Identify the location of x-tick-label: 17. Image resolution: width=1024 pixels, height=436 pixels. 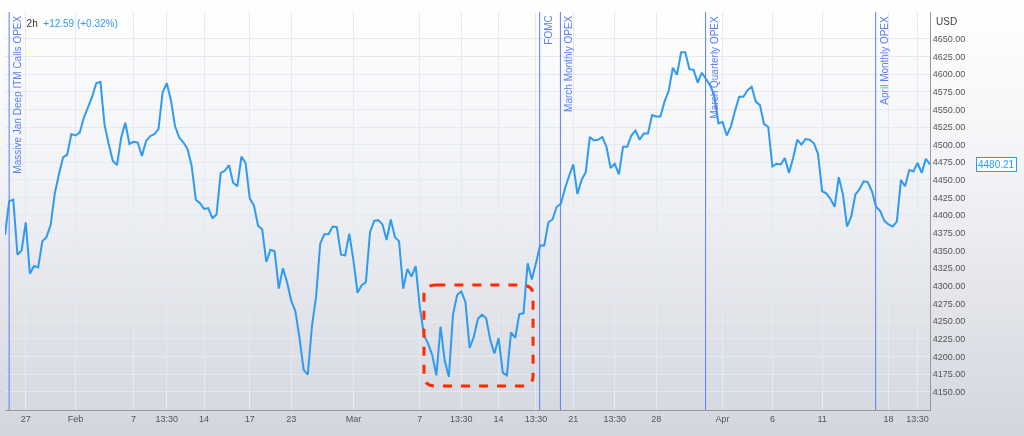
(249, 418).